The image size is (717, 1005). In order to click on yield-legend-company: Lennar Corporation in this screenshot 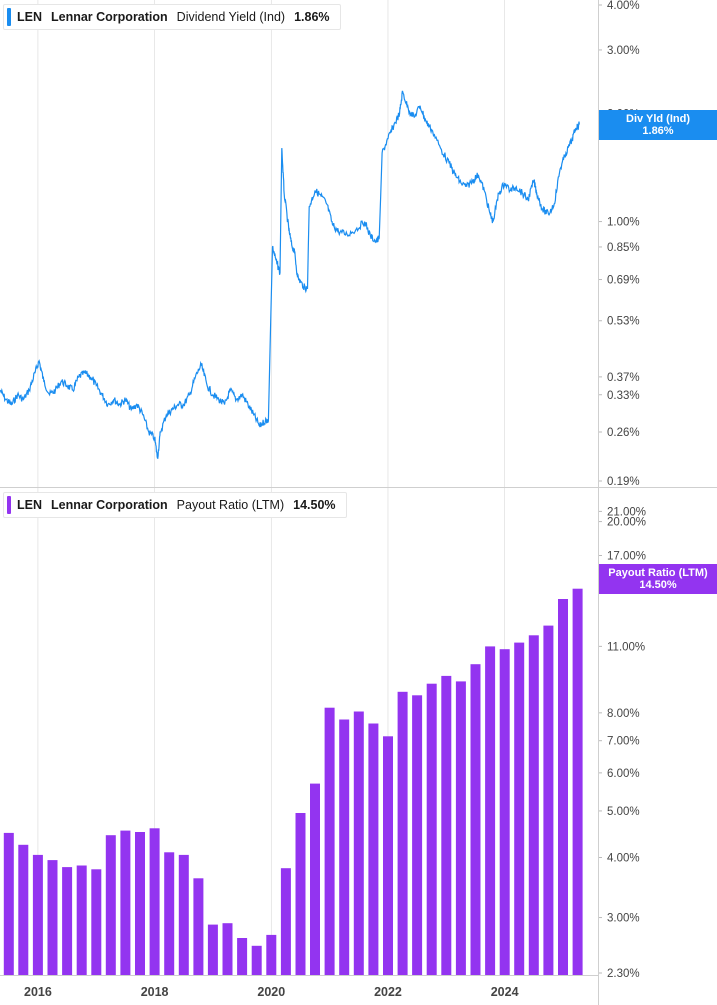, I will do `click(109, 17)`.